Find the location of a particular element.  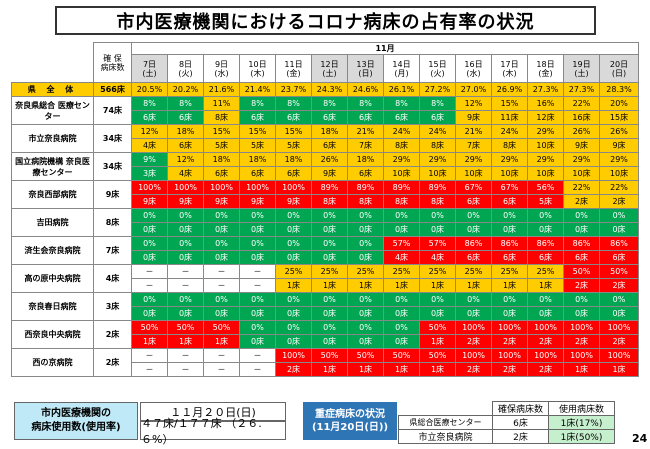

day-header: 11日 (金) is located at coordinates (293, 68).